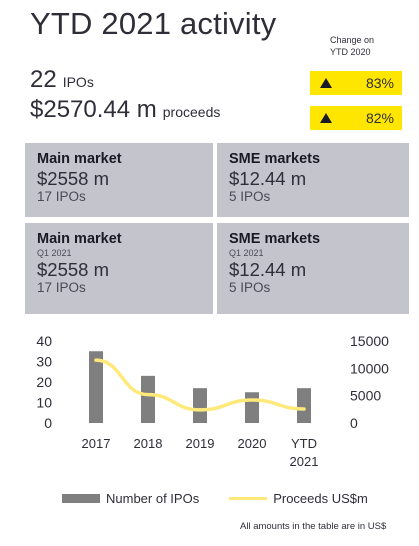 This screenshot has height=546, width=419. I want to click on right-axis-tick: 5000, so click(365, 396).